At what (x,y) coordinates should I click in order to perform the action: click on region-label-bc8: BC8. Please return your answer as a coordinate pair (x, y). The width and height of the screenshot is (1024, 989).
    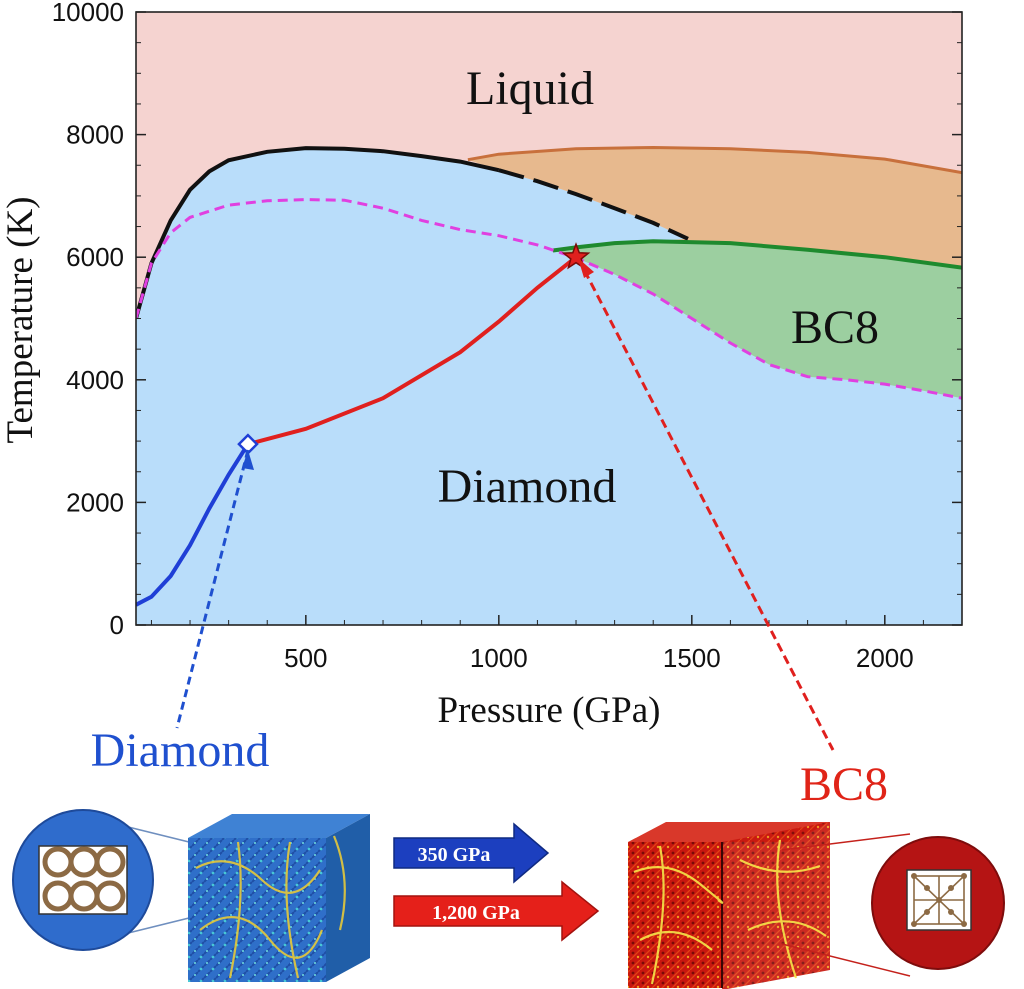
    Looking at the image, I should click on (835, 327).